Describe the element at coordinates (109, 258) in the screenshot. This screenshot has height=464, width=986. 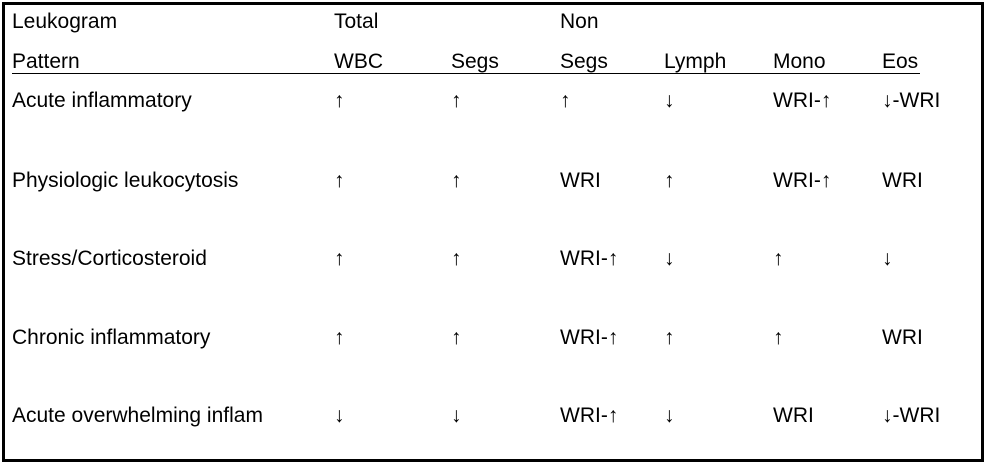
I see `row-label: Stress/Corticosteroid` at that location.